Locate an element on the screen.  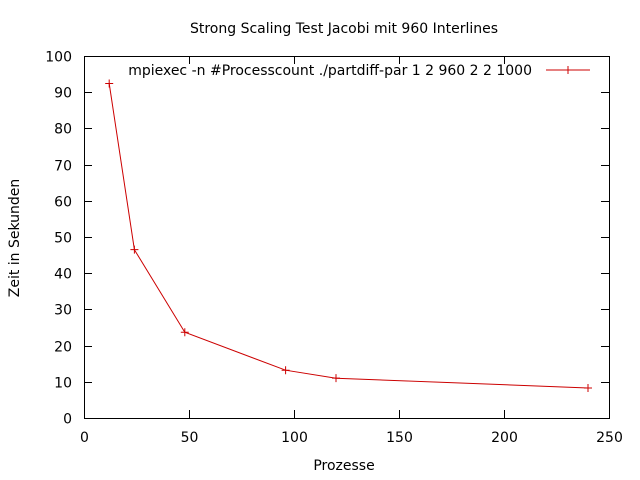
y-tick-label: 0 is located at coordinates (67, 420).